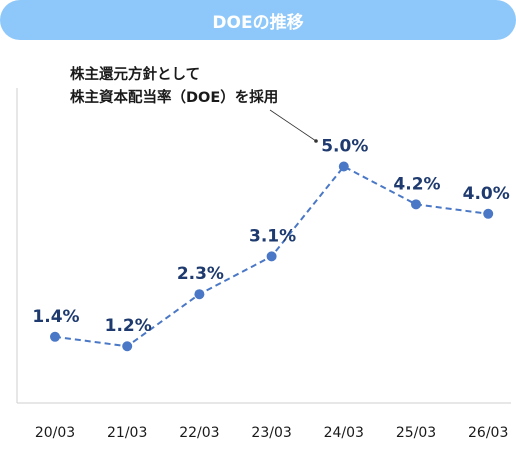 The height and width of the screenshot is (457, 516). Describe the element at coordinates (416, 204) in the screenshot. I see `data-point-25/03` at that location.